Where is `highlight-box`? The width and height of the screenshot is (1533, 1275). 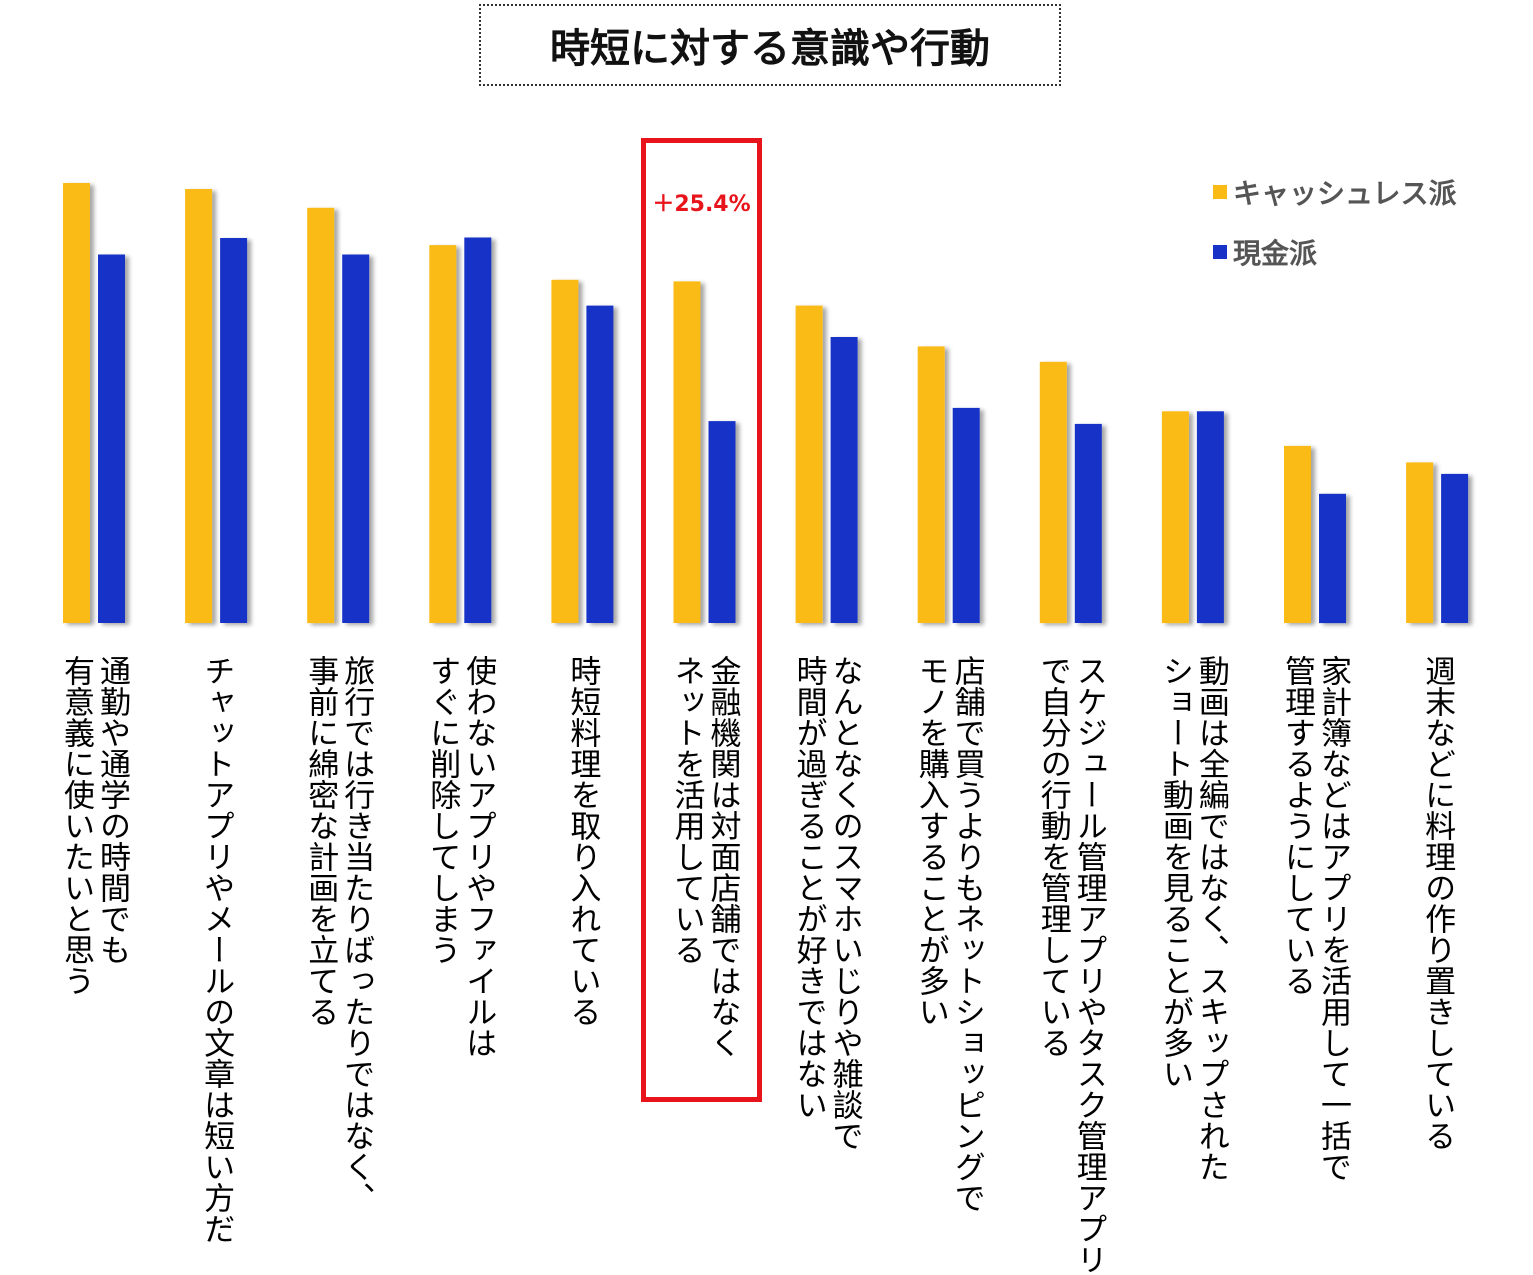
highlight-box is located at coordinates (701, 620).